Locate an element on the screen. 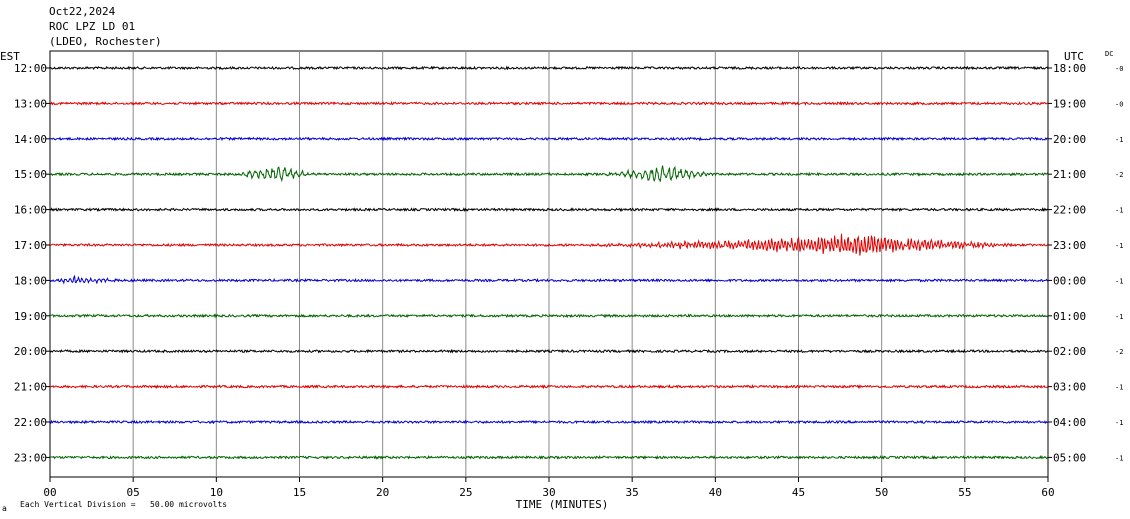 The image size is (1130, 519). date-label: Oct22,2024 is located at coordinates (82, 11).